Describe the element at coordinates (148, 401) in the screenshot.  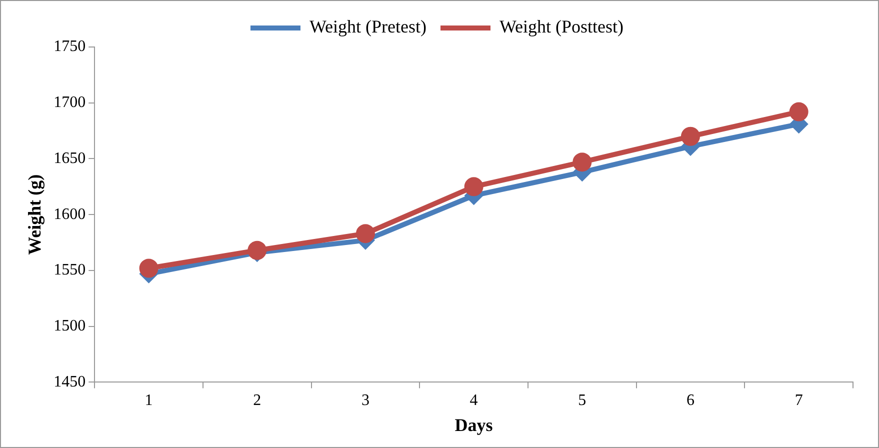
I see `x-tick-label: 1` at that location.